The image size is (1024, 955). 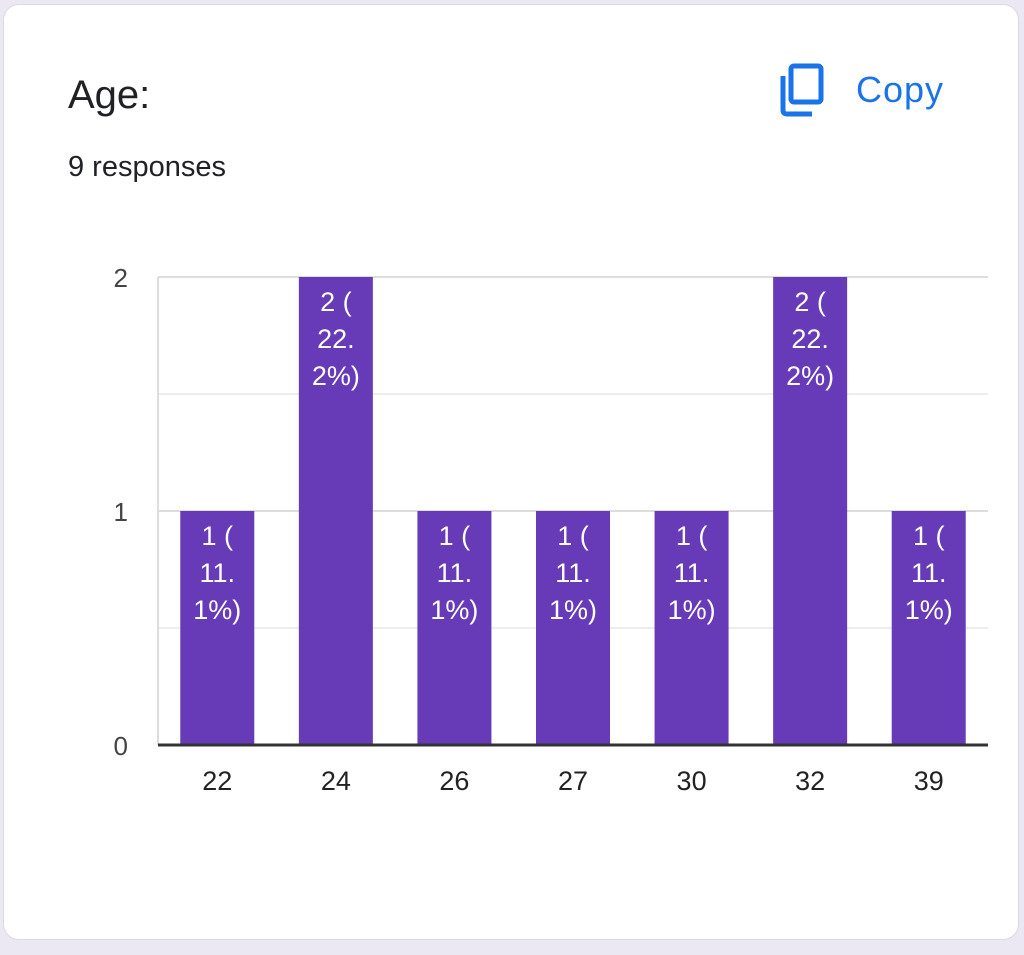 What do you see at coordinates (121, 278) in the screenshot?
I see `y-tick-label: 2` at bounding box center [121, 278].